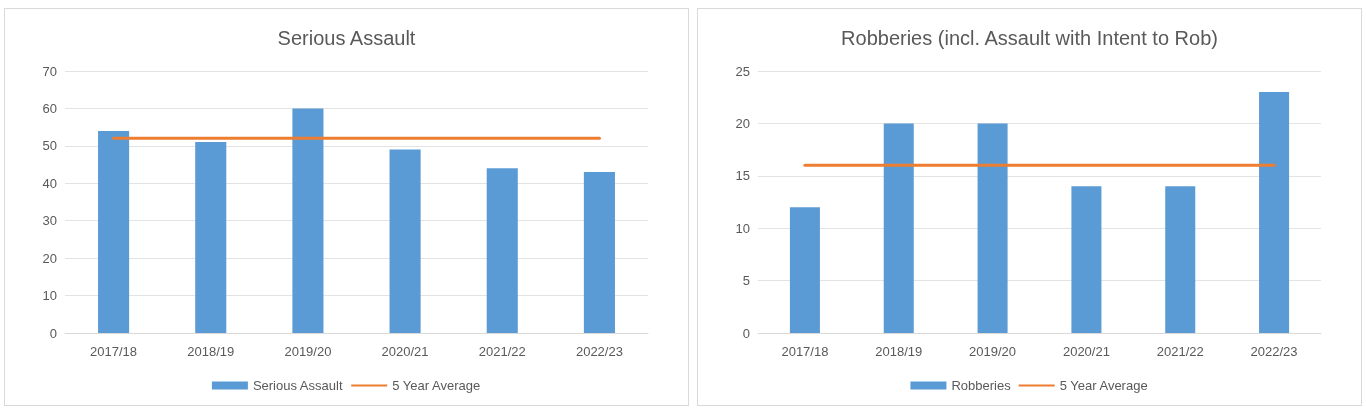 The image size is (1366, 416). What do you see at coordinates (742, 71) in the screenshot?
I see `y-tick-label: 25` at bounding box center [742, 71].